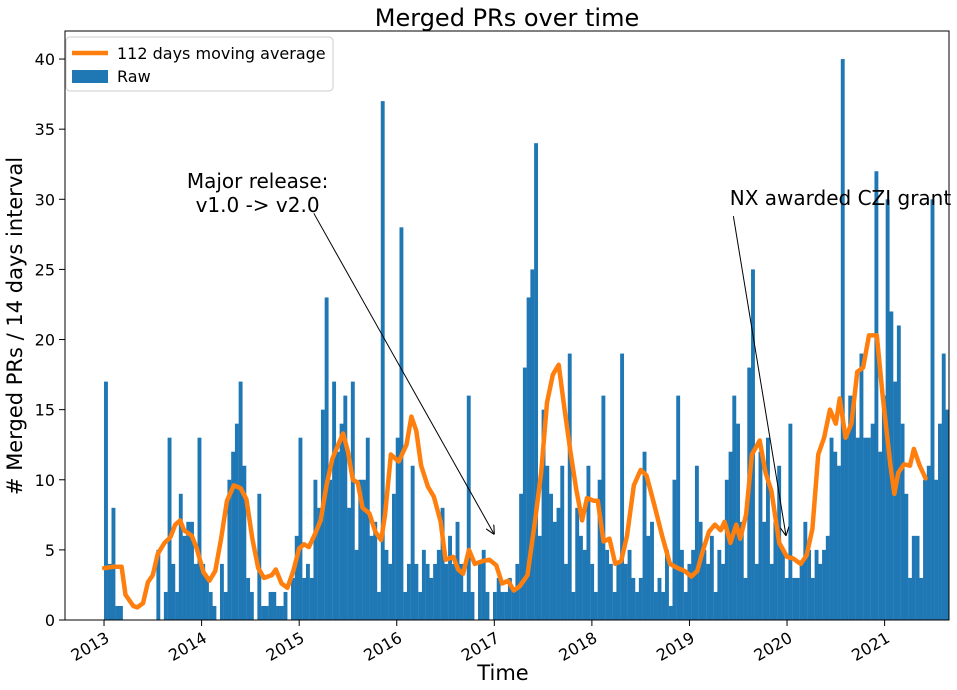 The image size is (957, 690). Describe the element at coordinates (187, 646) in the screenshot. I see `x-tick-label: 2014` at that location.